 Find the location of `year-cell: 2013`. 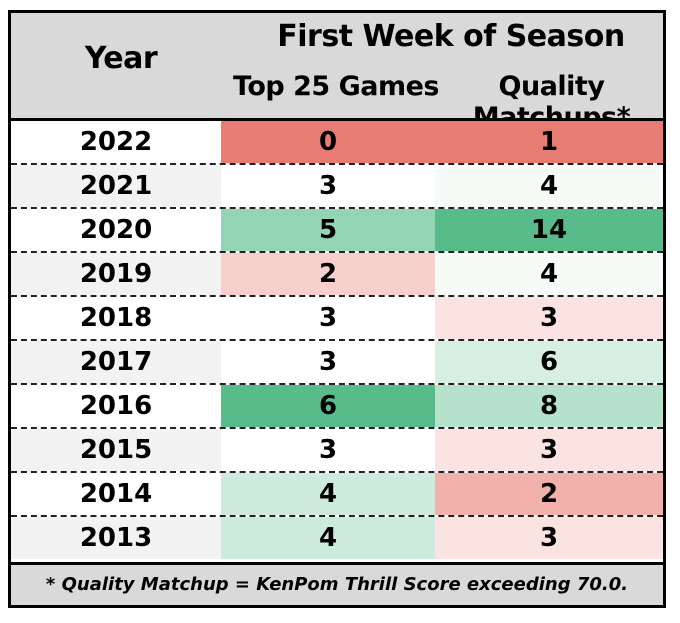

year-cell: 2013 is located at coordinates (116, 538).